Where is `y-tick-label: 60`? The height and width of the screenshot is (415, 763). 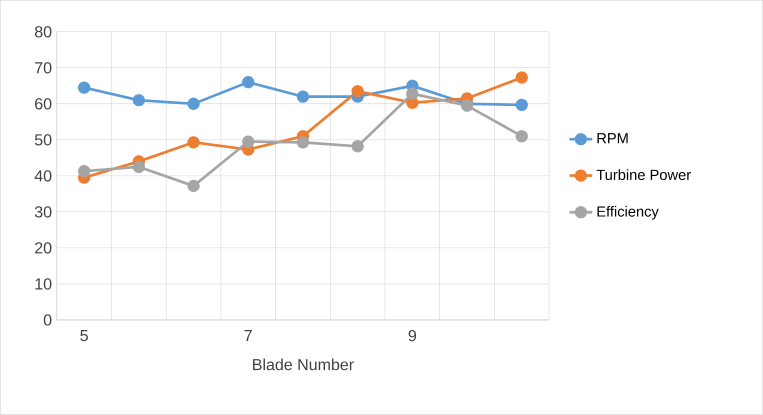
y-tick-label: 60 is located at coordinates (43, 104).